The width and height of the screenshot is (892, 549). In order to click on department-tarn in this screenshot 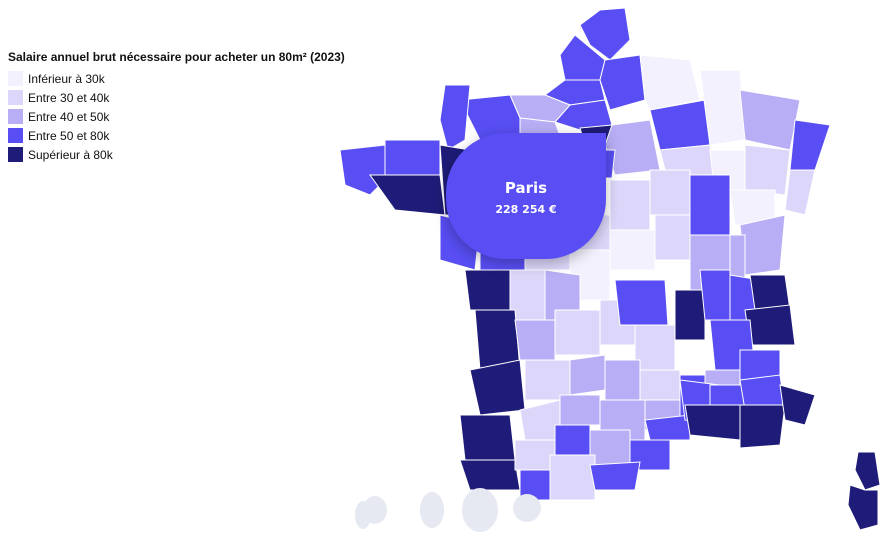, I will do `click(610, 447)`.